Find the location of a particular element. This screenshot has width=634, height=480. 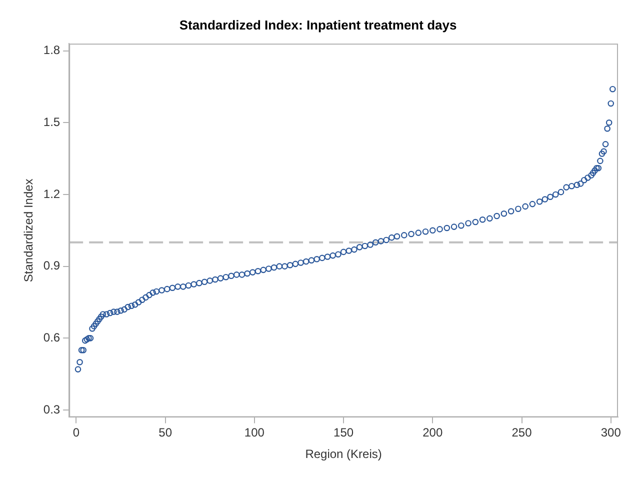

y-tick-label: 0.9 is located at coordinates (51, 265).